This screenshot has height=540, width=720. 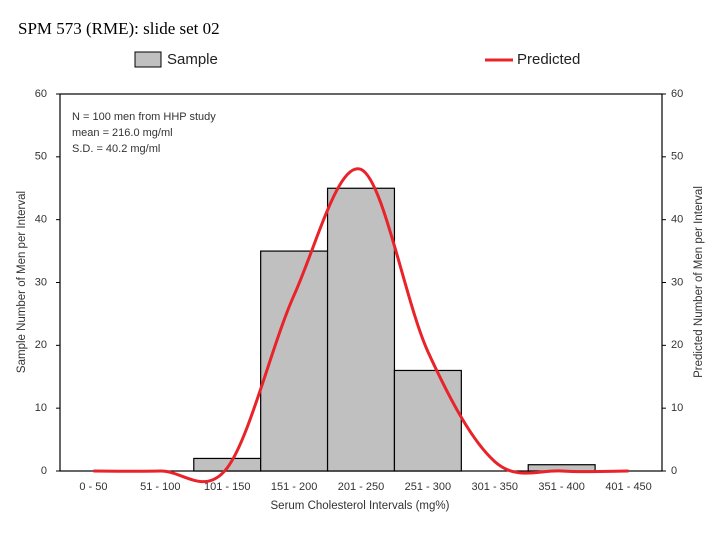 What do you see at coordinates (44, 471) in the screenshot?
I see `y-tick-label: 0` at bounding box center [44, 471].